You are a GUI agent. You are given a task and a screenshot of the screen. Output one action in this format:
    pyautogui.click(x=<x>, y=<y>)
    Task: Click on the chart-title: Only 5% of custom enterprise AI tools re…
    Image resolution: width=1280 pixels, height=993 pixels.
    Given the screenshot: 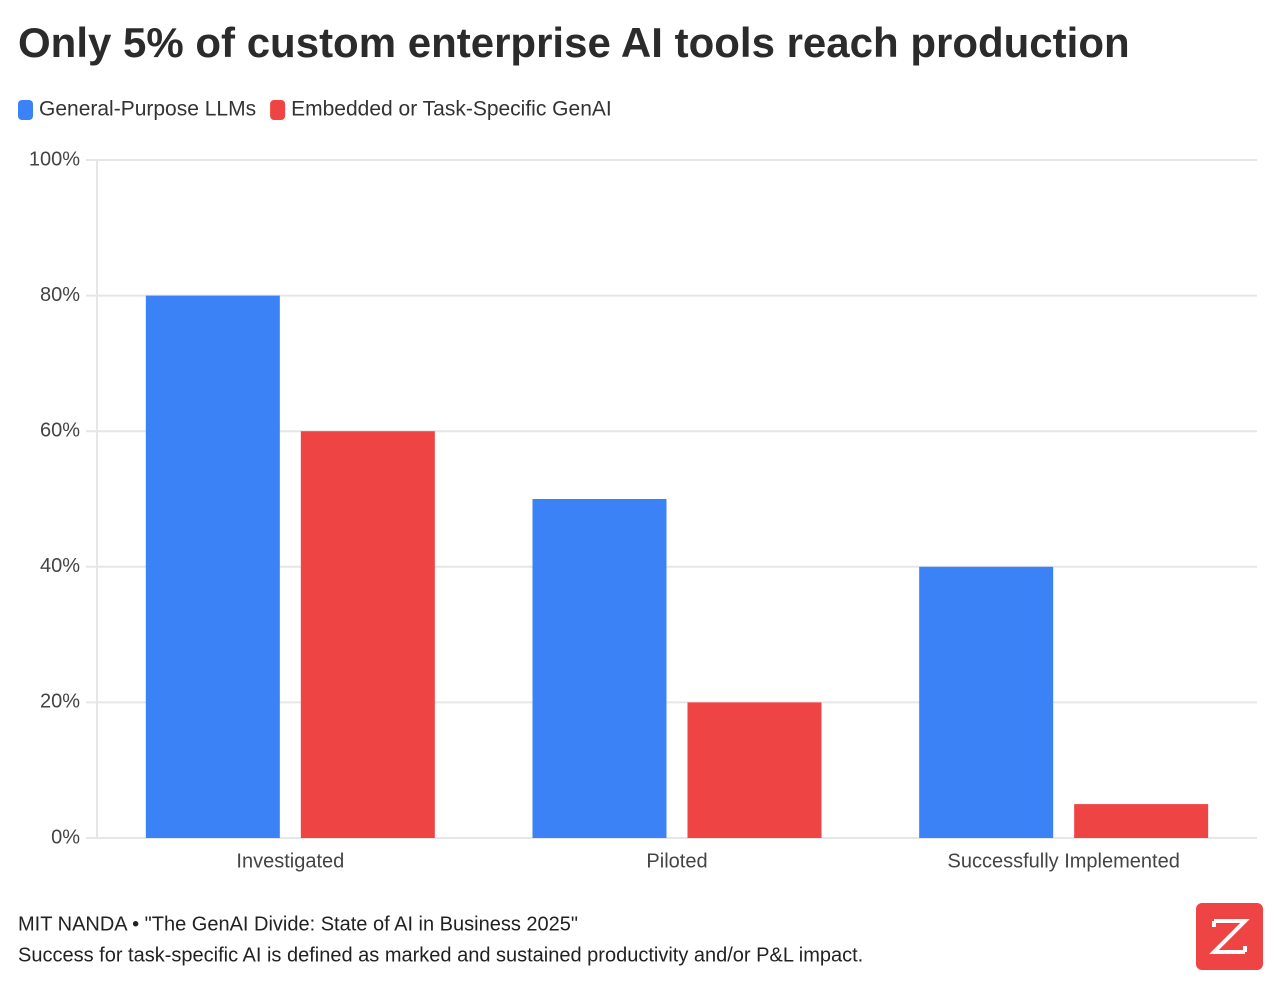 What is the action you would take?
    pyautogui.click(x=574, y=42)
    